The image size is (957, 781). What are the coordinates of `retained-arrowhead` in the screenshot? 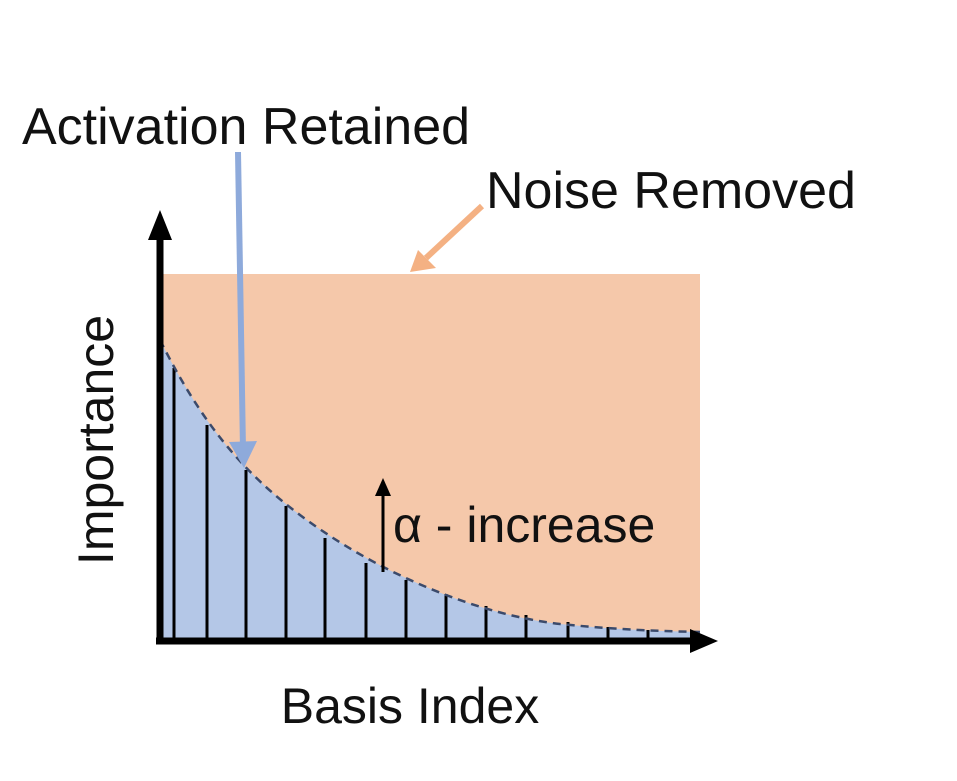 It's located at (243, 454).